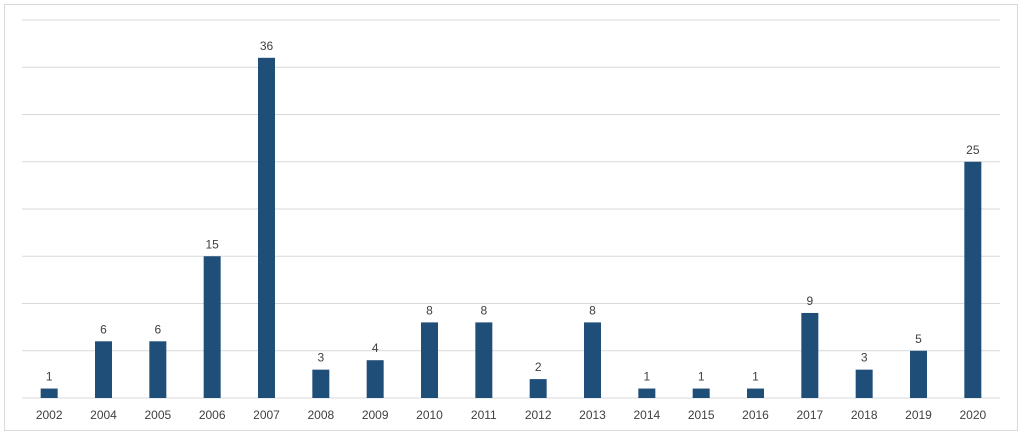 The width and height of the screenshot is (1024, 436). I want to click on bar-2006, so click(212, 327).